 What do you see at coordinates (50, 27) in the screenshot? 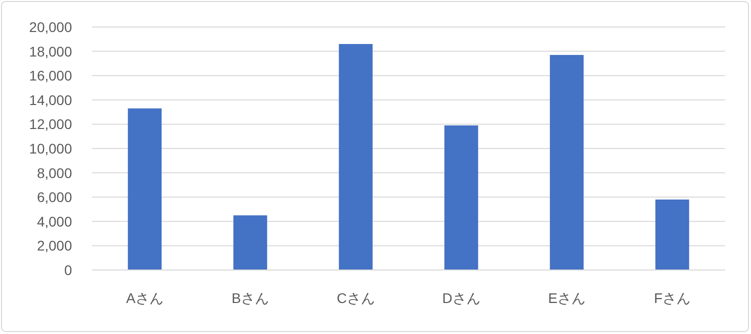
I see `y-tick-label: 20,000` at bounding box center [50, 27].